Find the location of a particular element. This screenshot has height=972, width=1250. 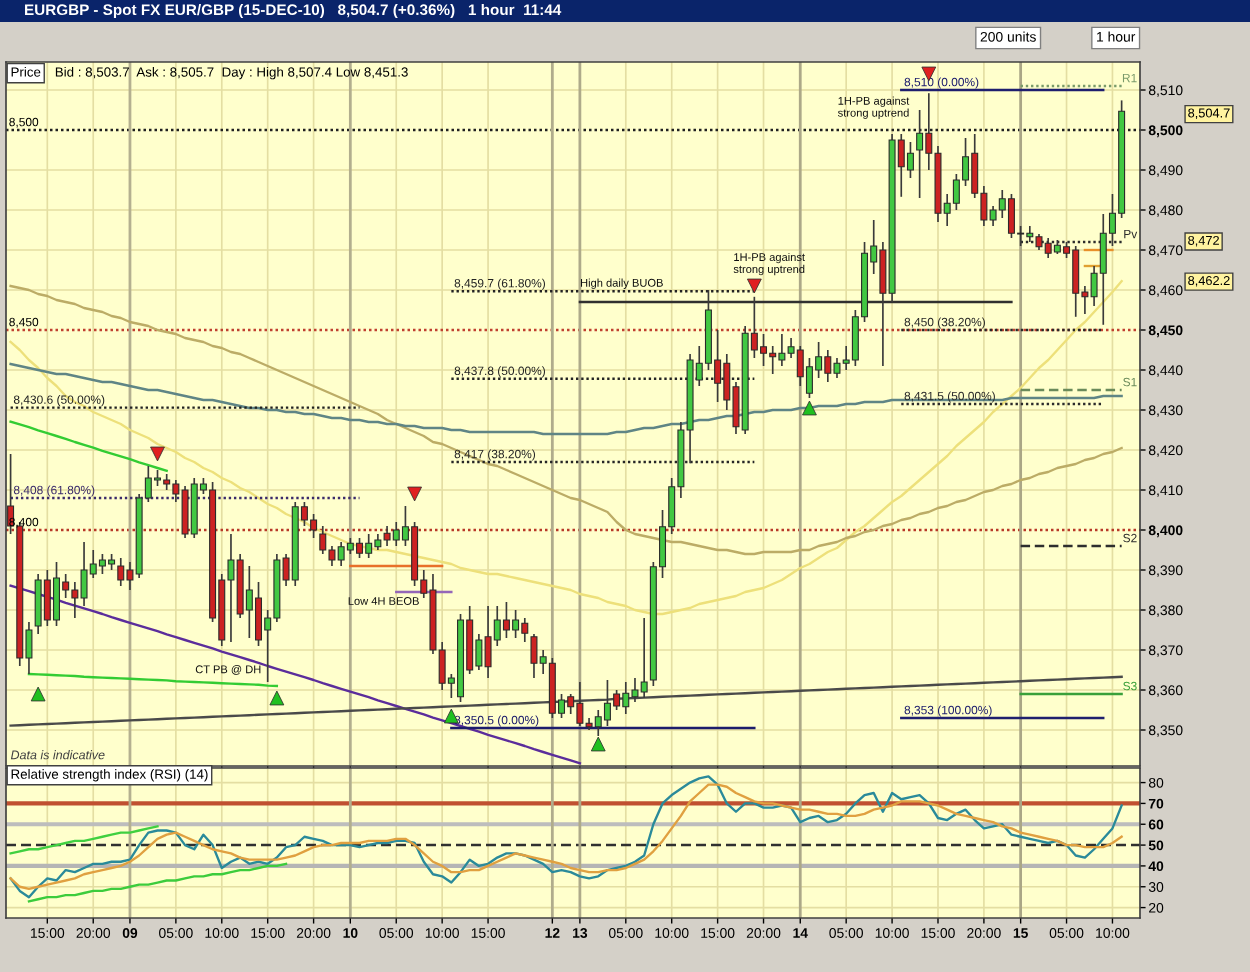

candlestick is located at coordinates (910, 160).